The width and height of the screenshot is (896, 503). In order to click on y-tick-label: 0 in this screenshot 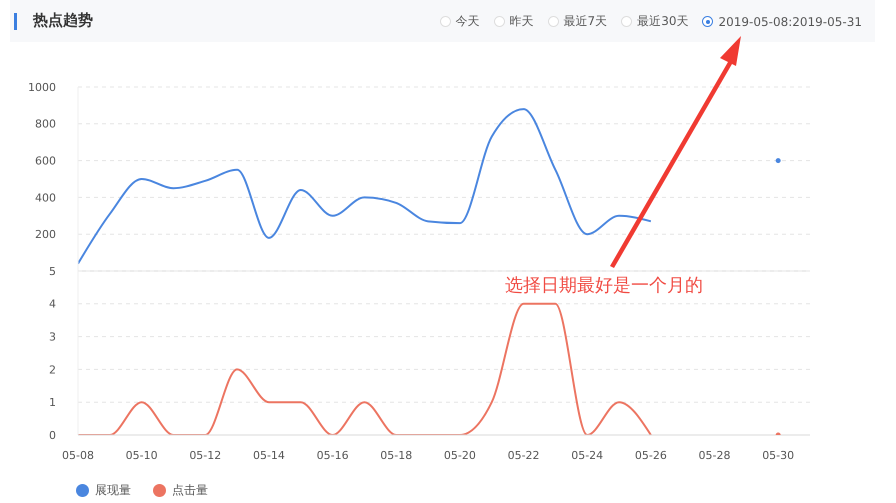, I will do `click(52, 435)`.